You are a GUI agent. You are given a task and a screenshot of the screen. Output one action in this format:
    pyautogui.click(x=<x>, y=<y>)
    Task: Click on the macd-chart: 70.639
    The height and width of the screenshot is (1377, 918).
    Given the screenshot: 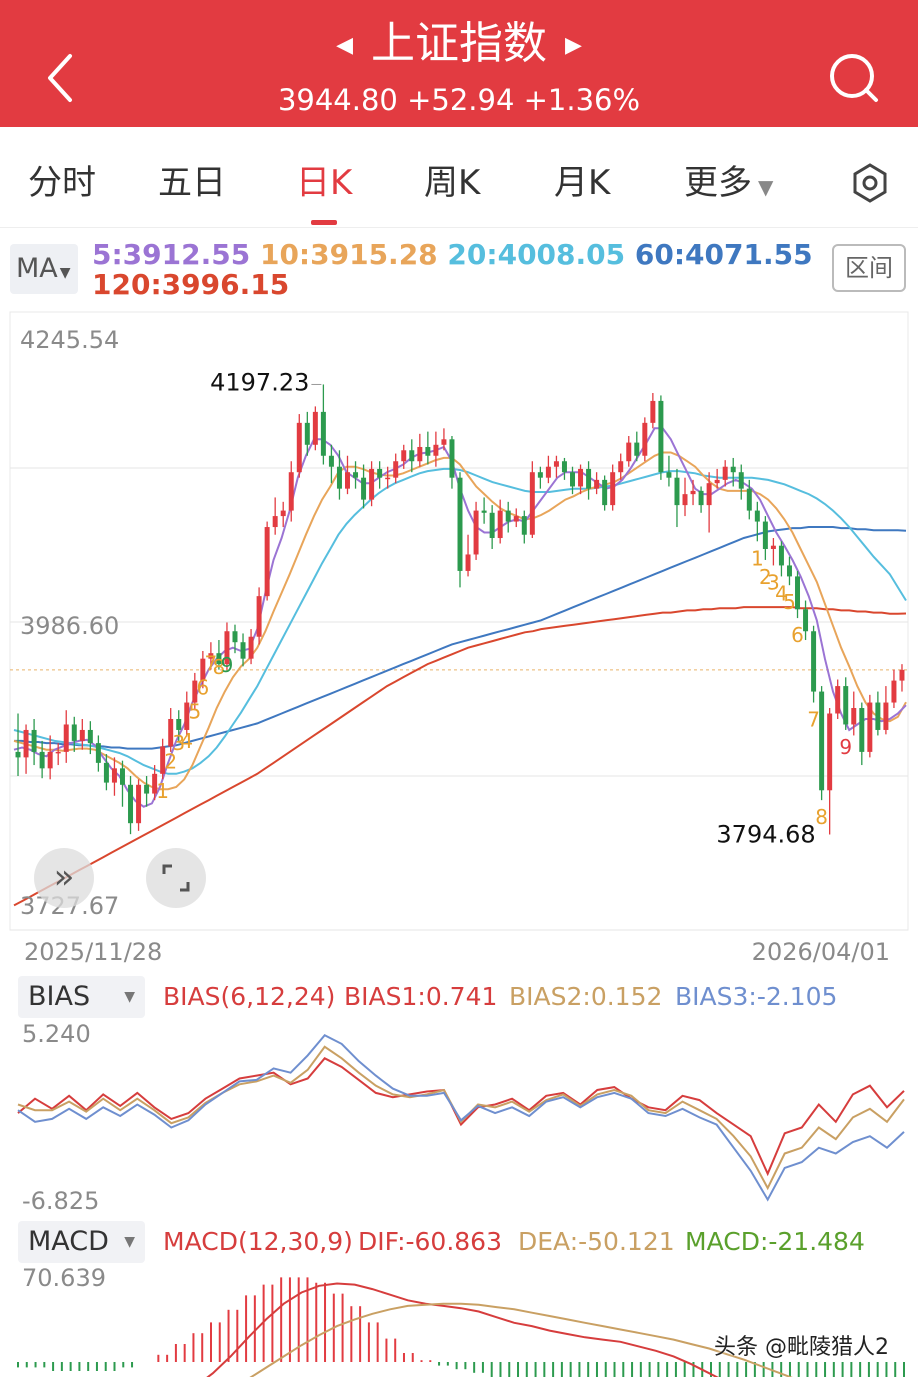 What is the action you would take?
    pyautogui.click(x=459, y=1319)
    